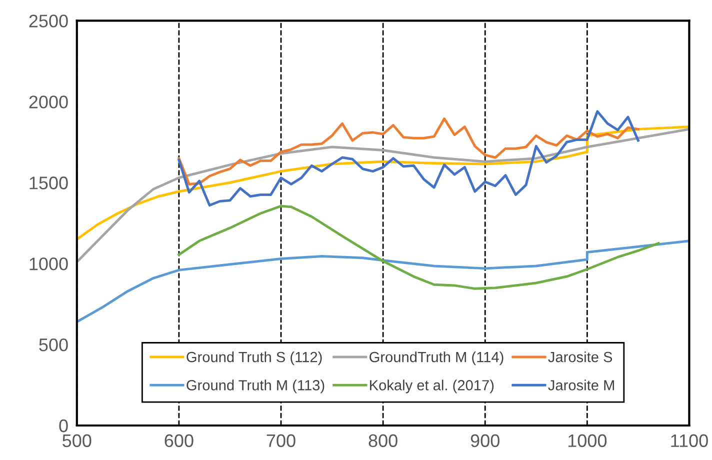  Describe the element at coordinates (383, 441) in the screenshot. I see `x-tick-label: 800` at that location.